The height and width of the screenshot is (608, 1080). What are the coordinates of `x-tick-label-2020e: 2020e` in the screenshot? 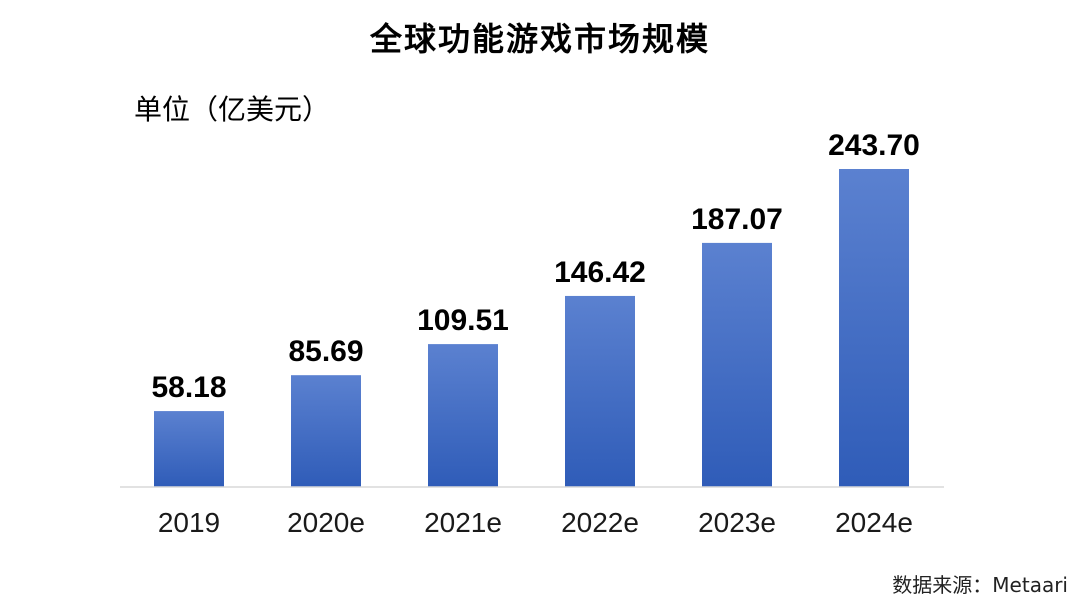 It's located at (326, 522).